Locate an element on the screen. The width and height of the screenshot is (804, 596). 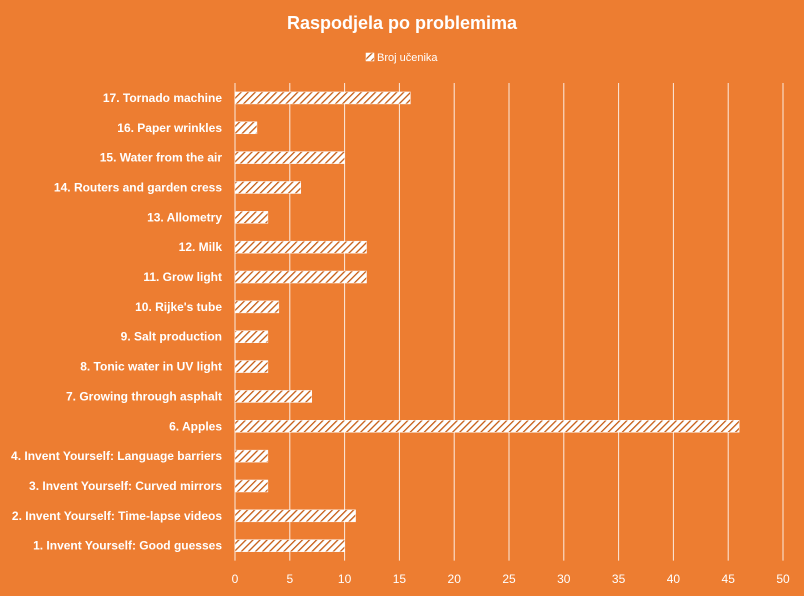
x-tick-label: 10 is located at coordinates (345, 579).